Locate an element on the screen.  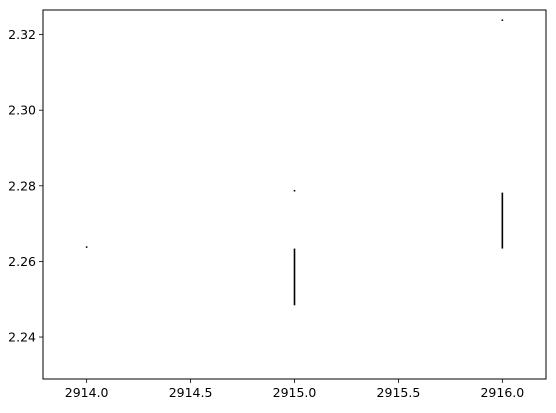
y-tick-label-2: 2.28 is located at coordinates (22, 185).